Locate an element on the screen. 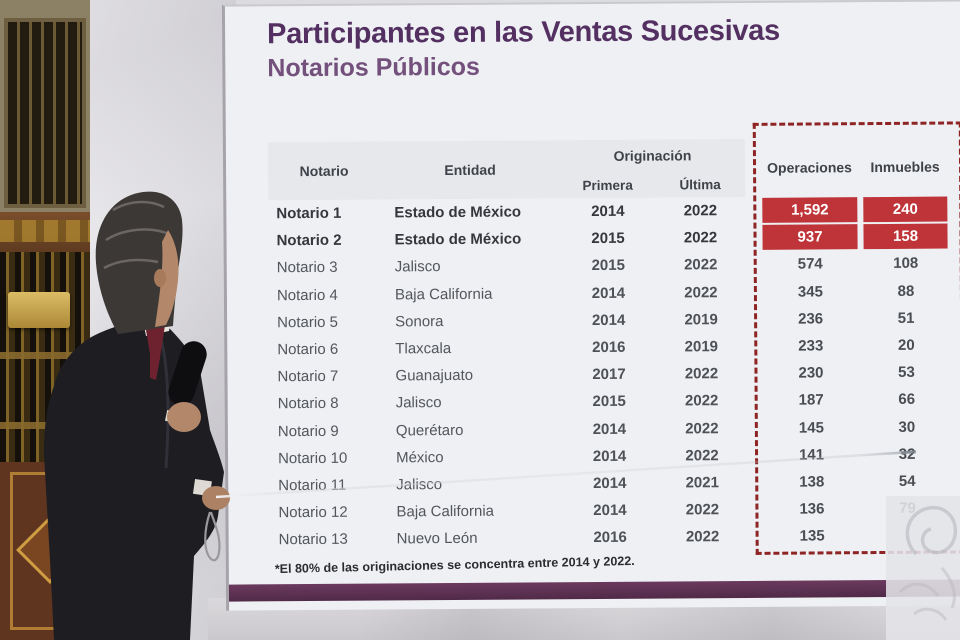 This screenshot has width=960, height=640. broadcast-watermark is located at coordinates (923, 568).